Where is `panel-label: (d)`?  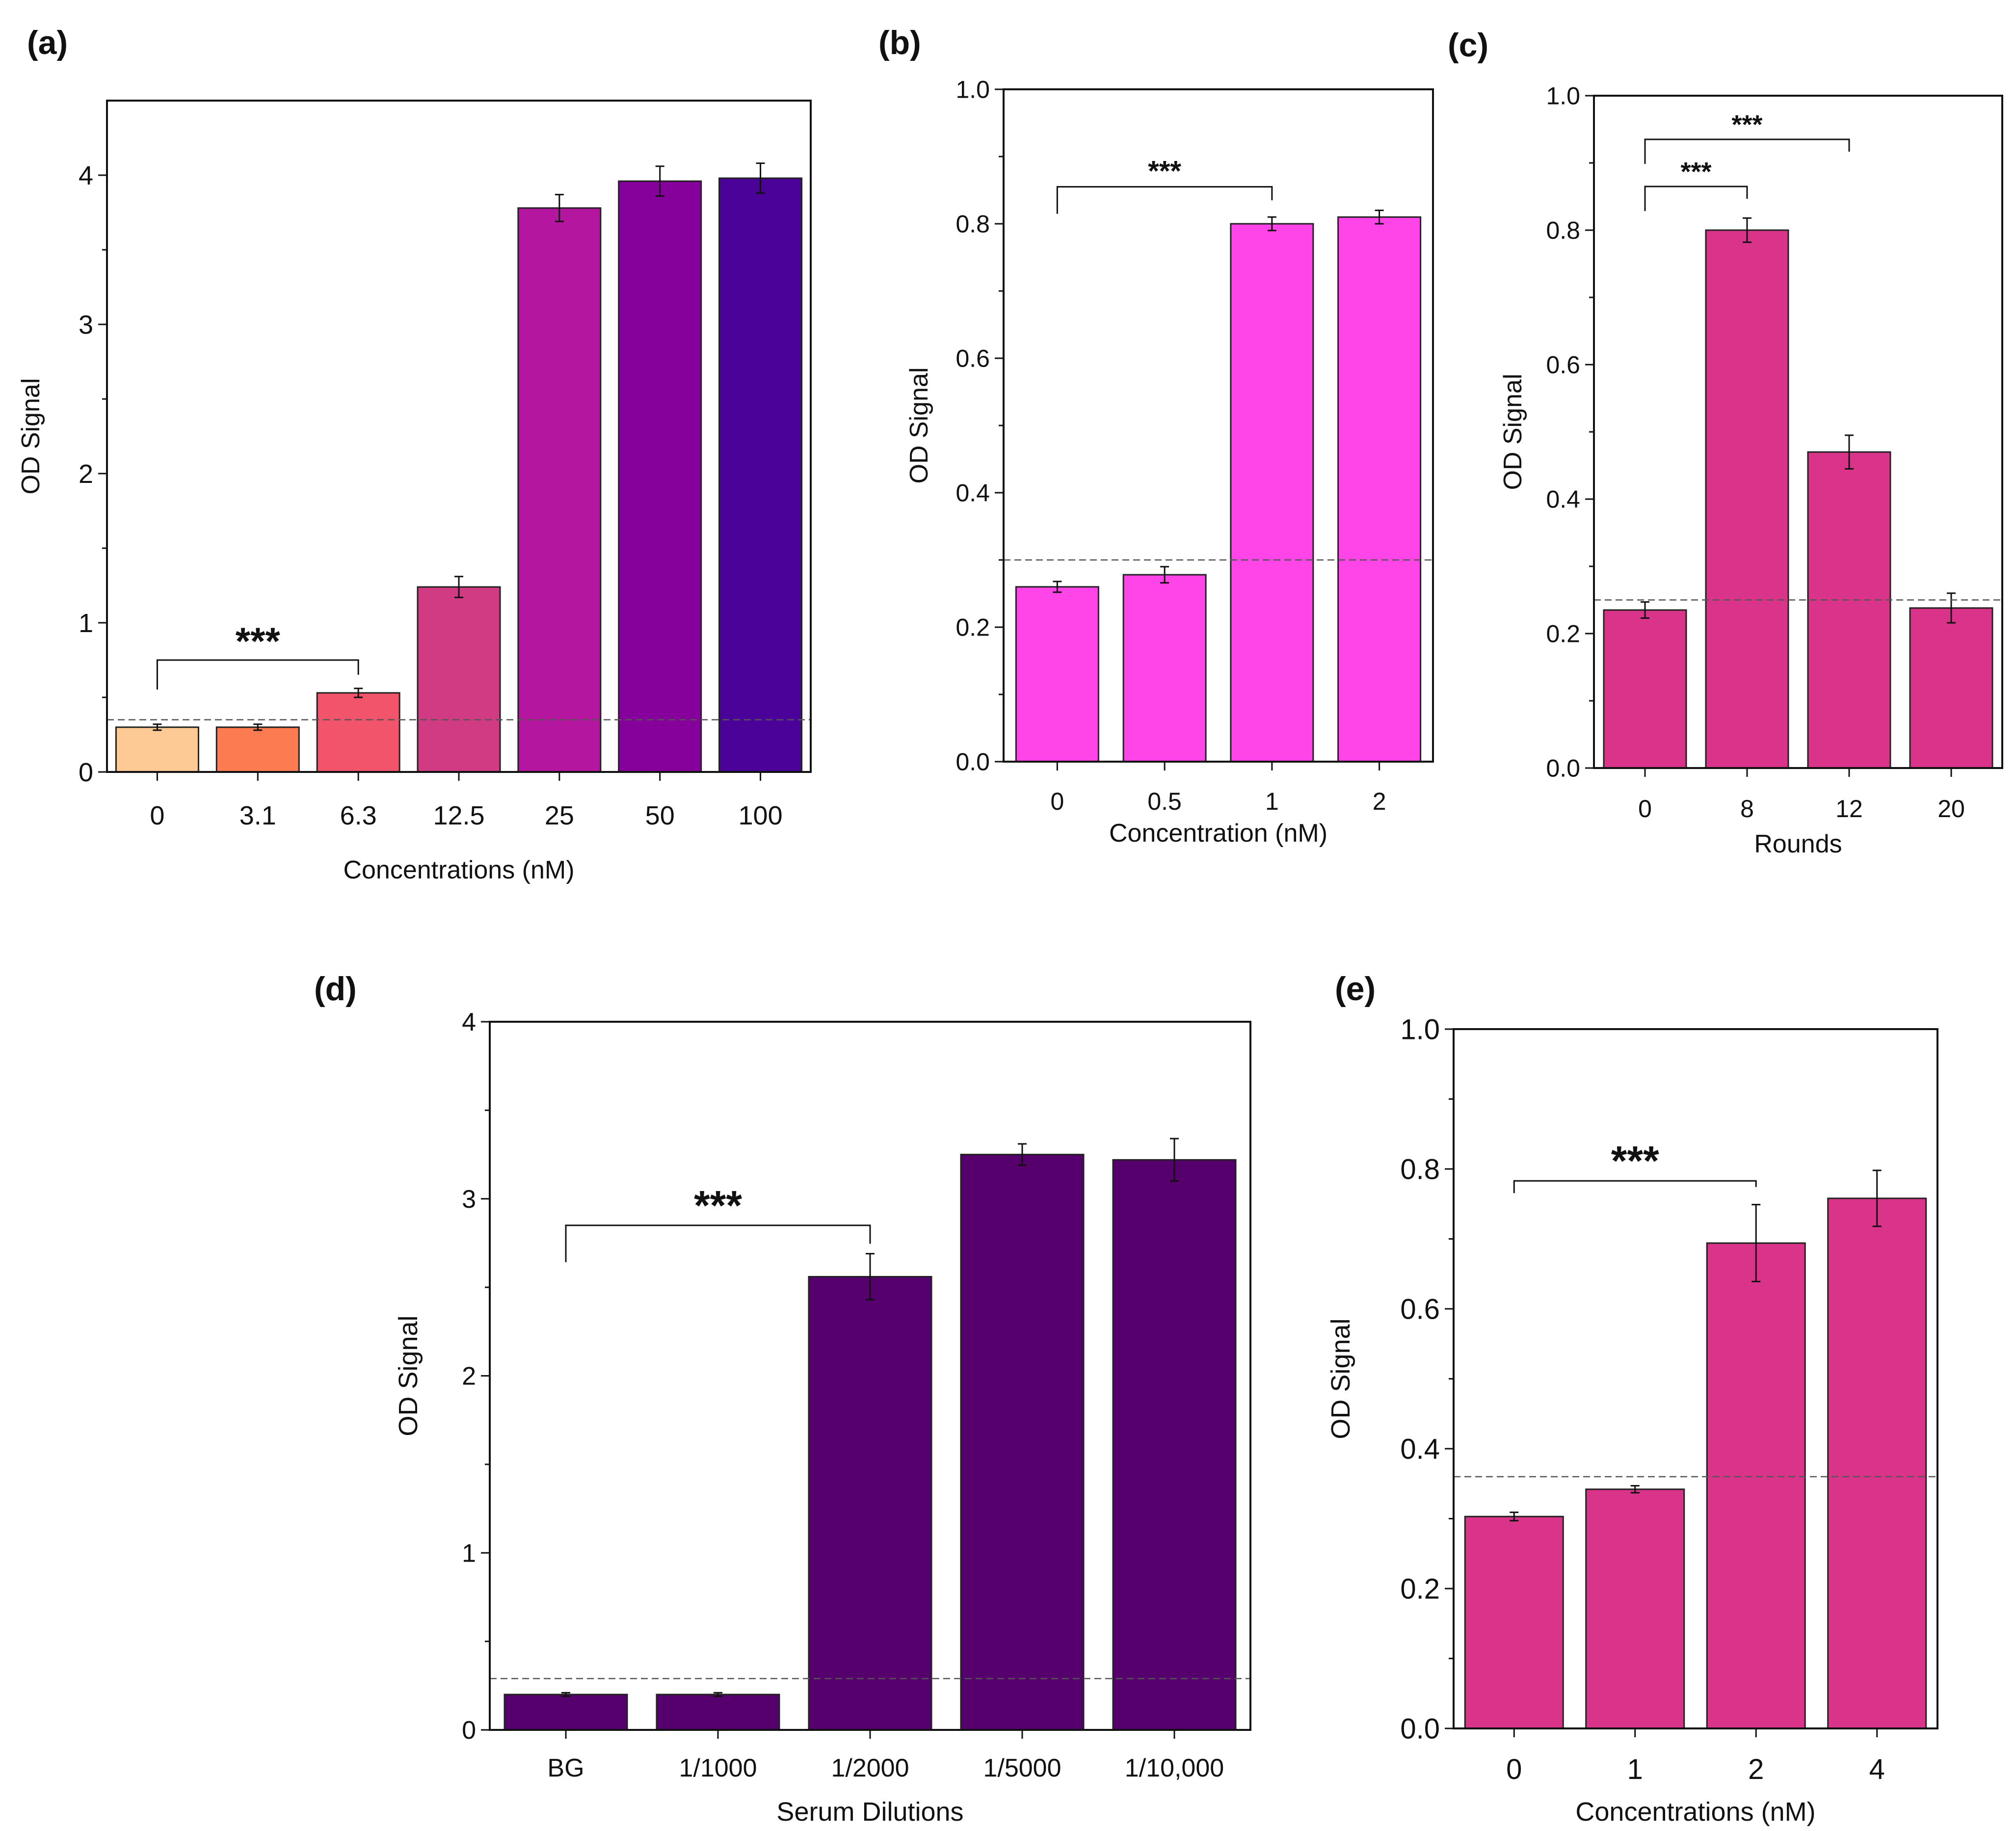
panel-label: (d) is located at coordinates (335, 989).